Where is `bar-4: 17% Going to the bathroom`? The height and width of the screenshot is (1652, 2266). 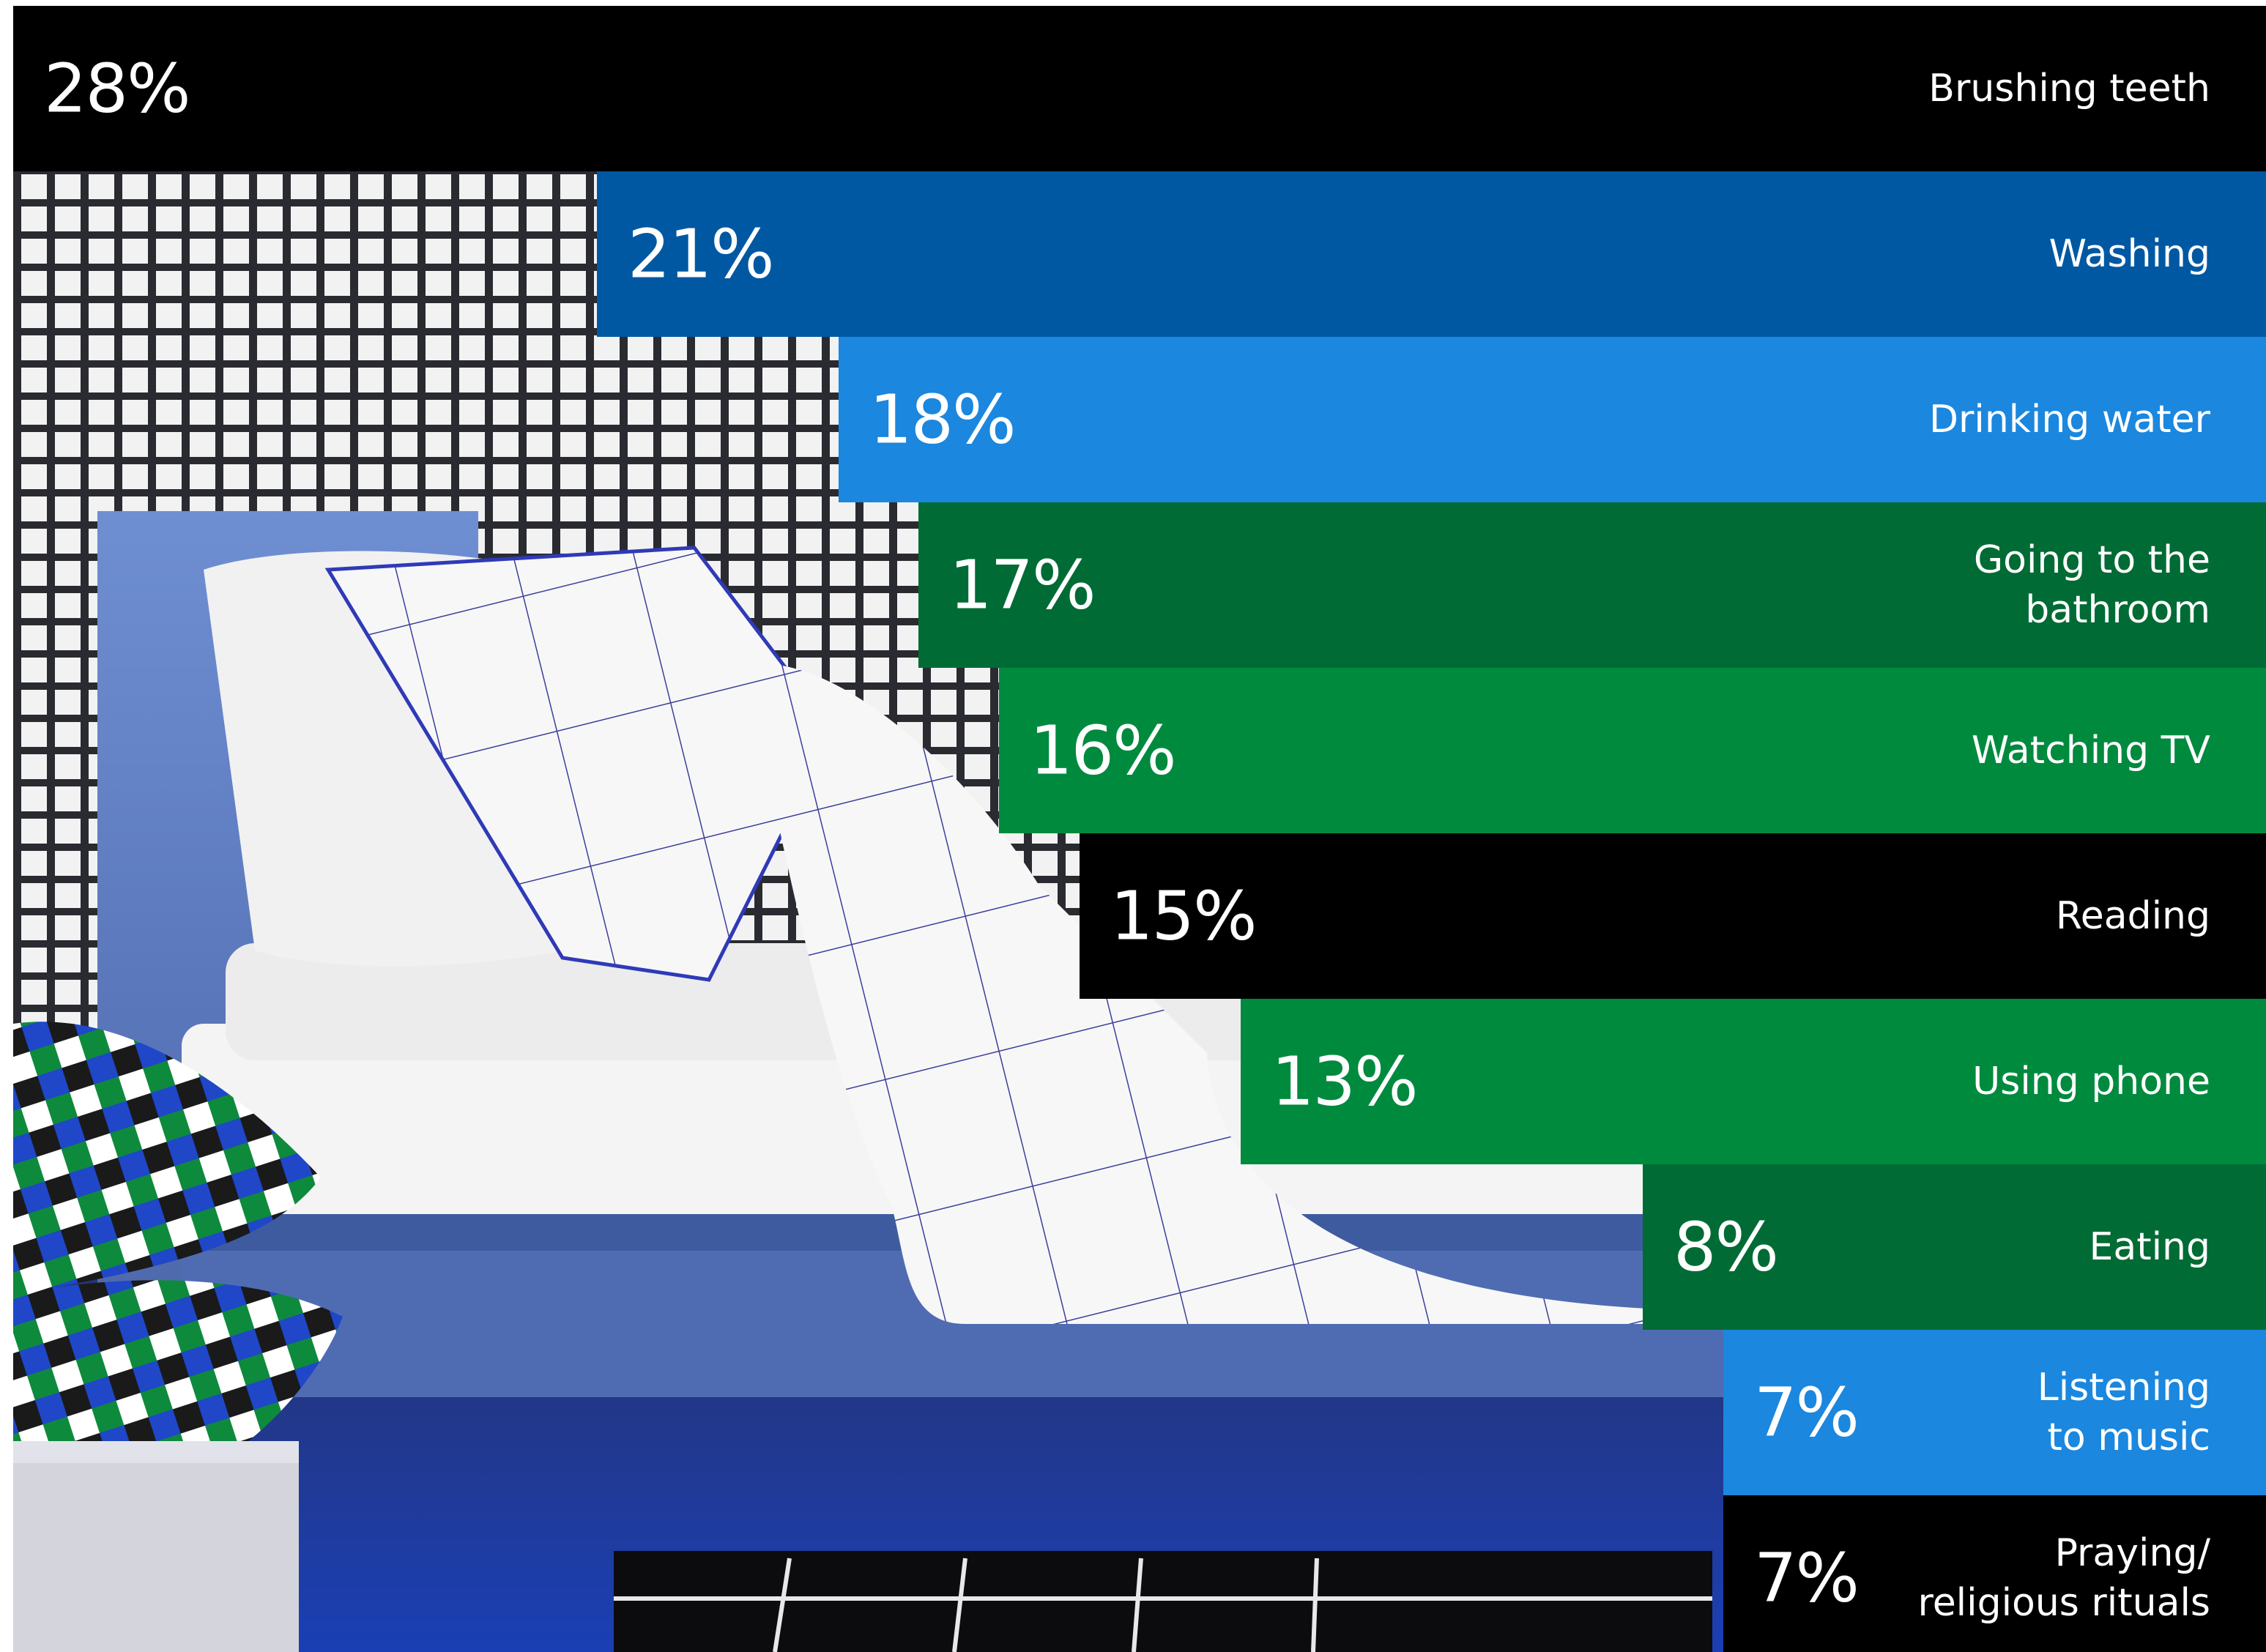 bar-4: 17% Going to the bathroom is located at coordinates (1592, 585).